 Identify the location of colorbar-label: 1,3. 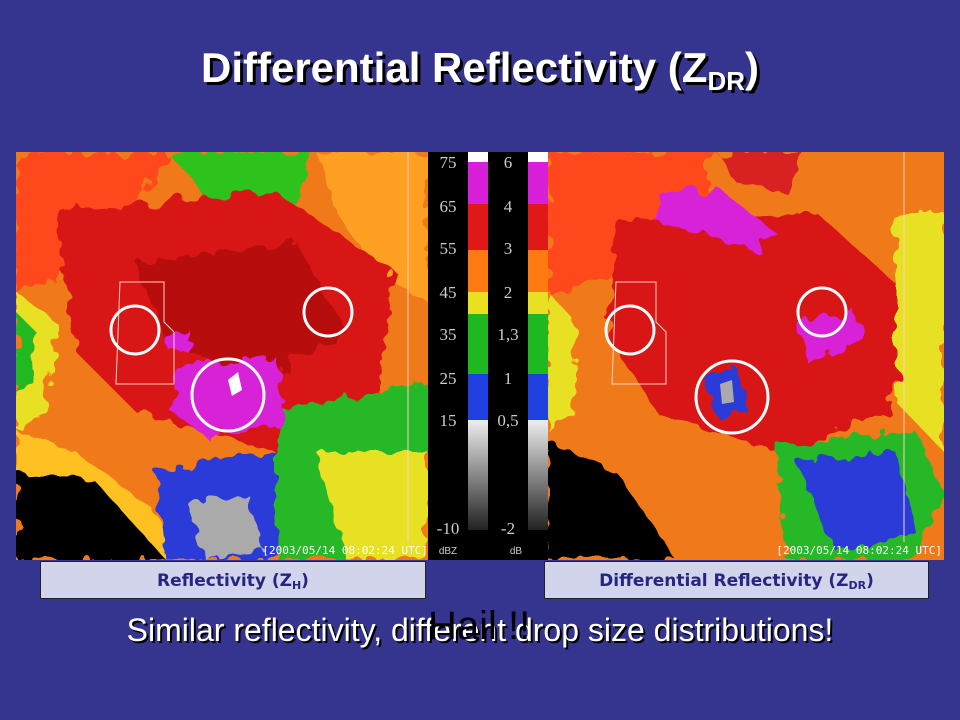
(507, 334).